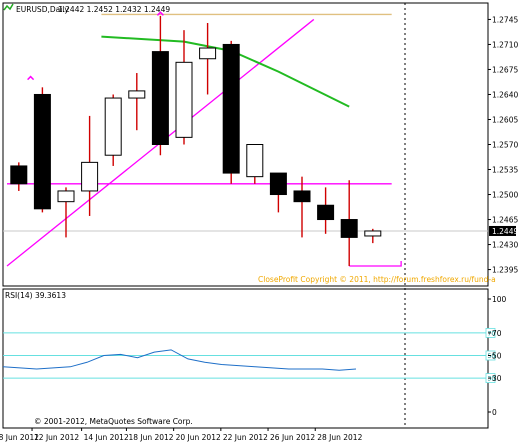 This screenshot has height=444, width=518. Describe the element at coordinates (245, 437) in the screenshot. I see `x-tick-label: 22 Jun 2012` at that location.